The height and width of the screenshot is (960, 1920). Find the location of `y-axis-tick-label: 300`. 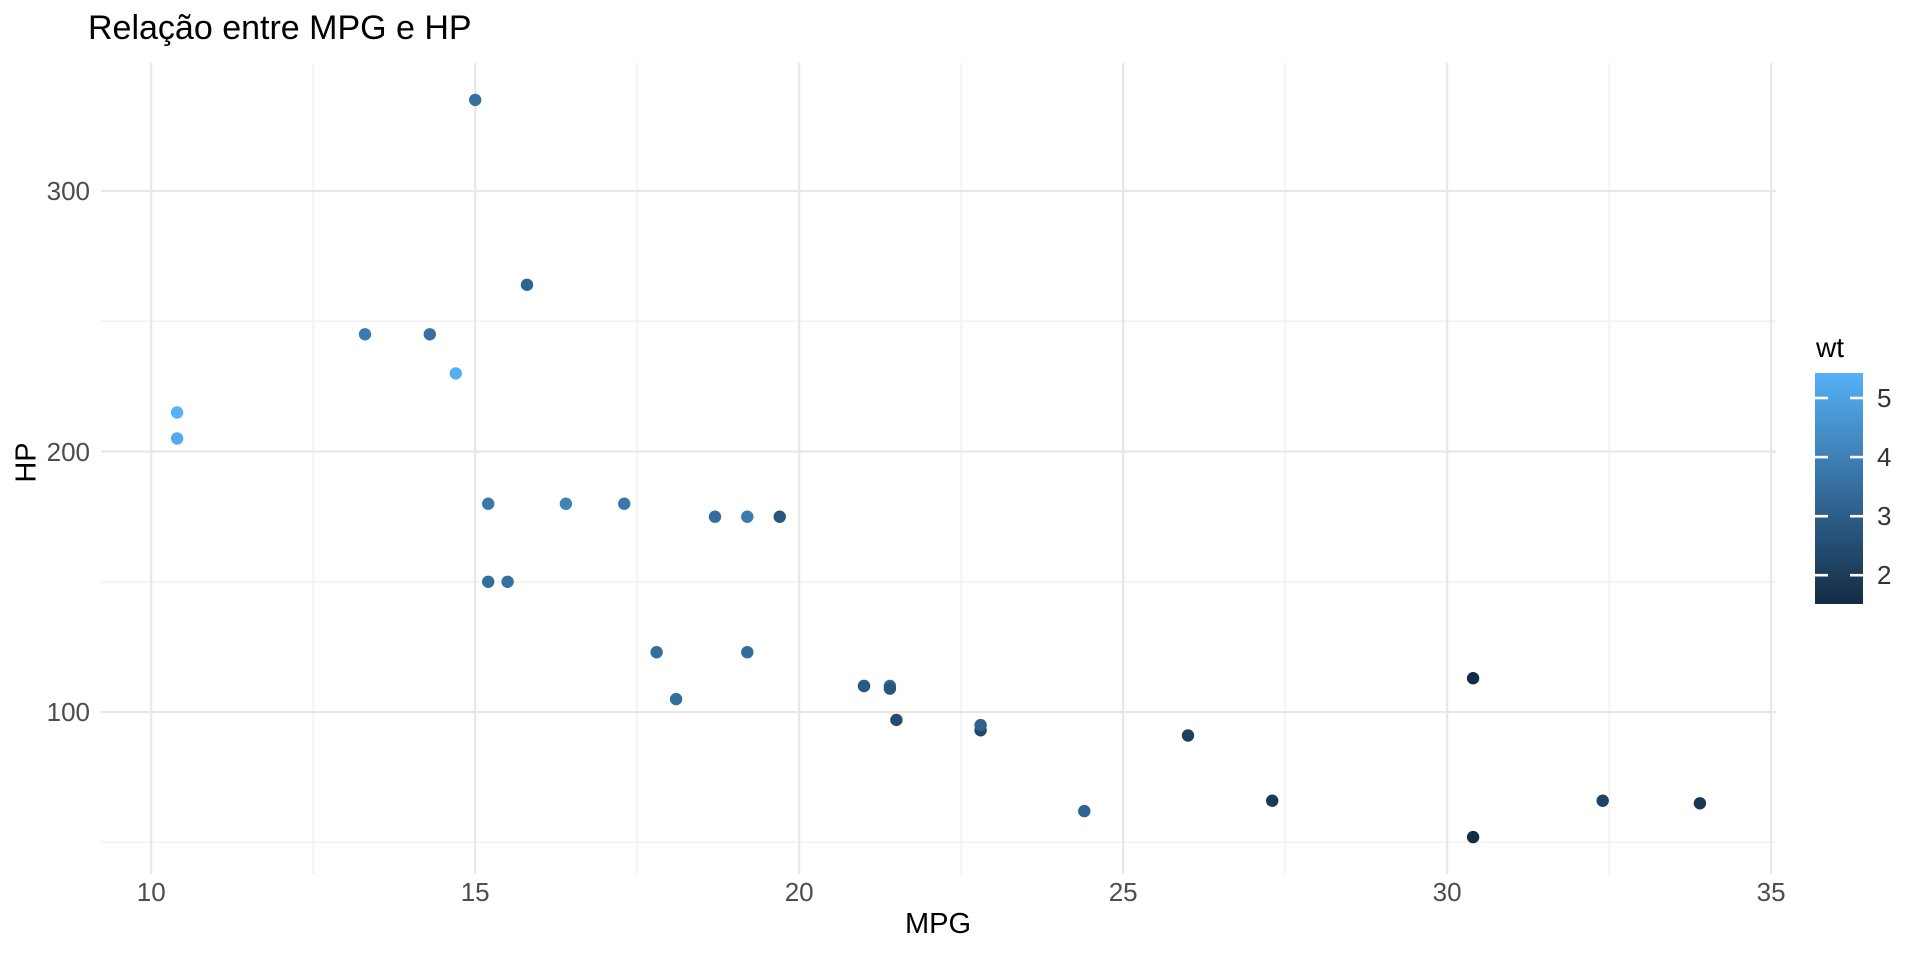

y-axis-tick-label: 300 is located at coordinates (68, 191).